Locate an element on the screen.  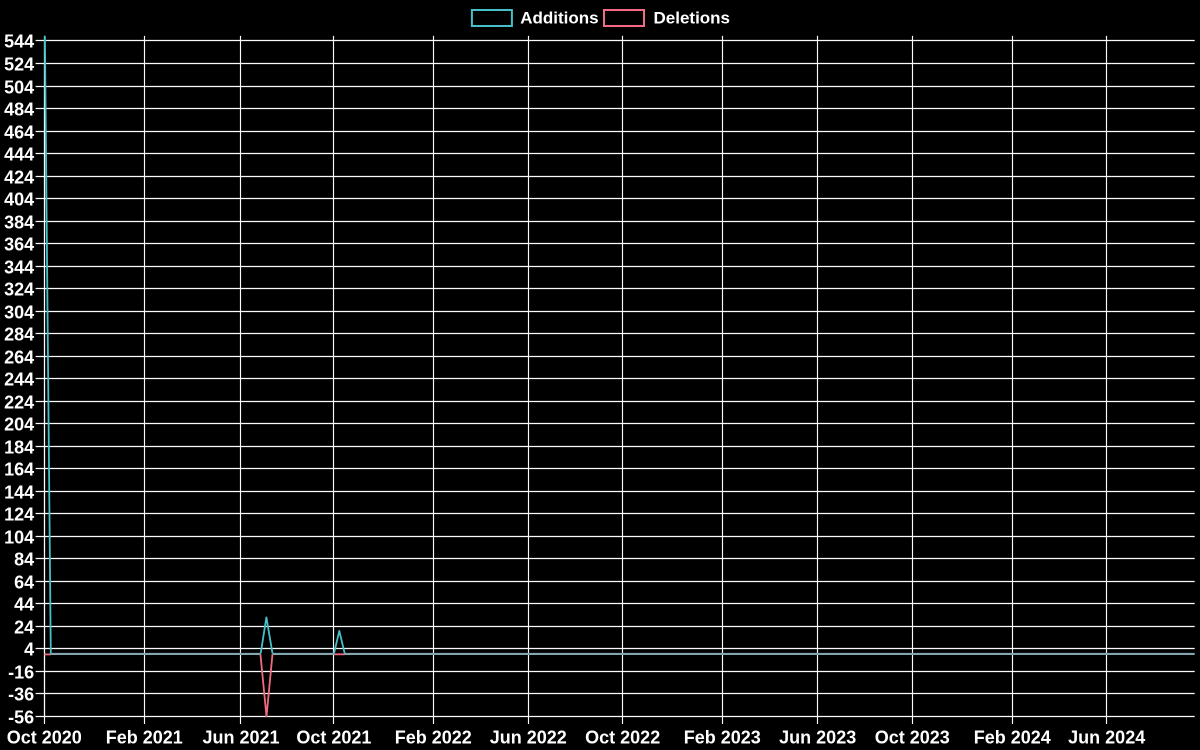
svg-text: 124 is located at coordinates (19, 514).